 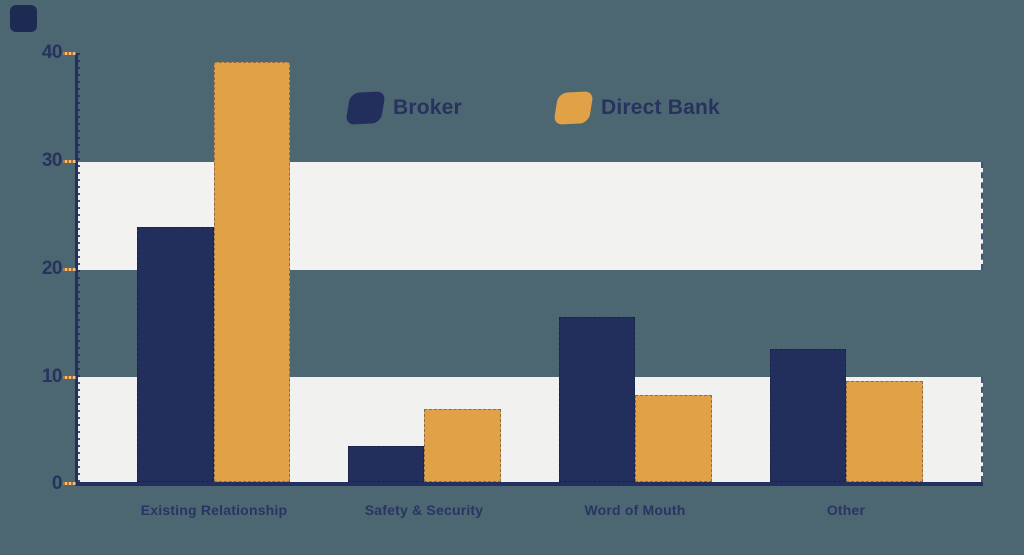 I want to click on y-axis-minor-ticks, so click(x=79, y=267).